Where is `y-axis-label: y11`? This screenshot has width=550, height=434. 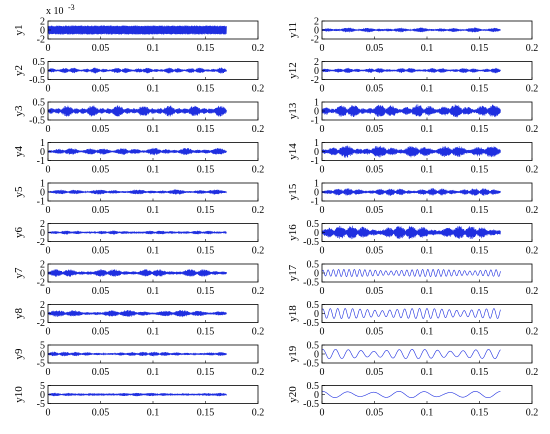
y-axis-label: y11 is located at coordinates (293, 30).